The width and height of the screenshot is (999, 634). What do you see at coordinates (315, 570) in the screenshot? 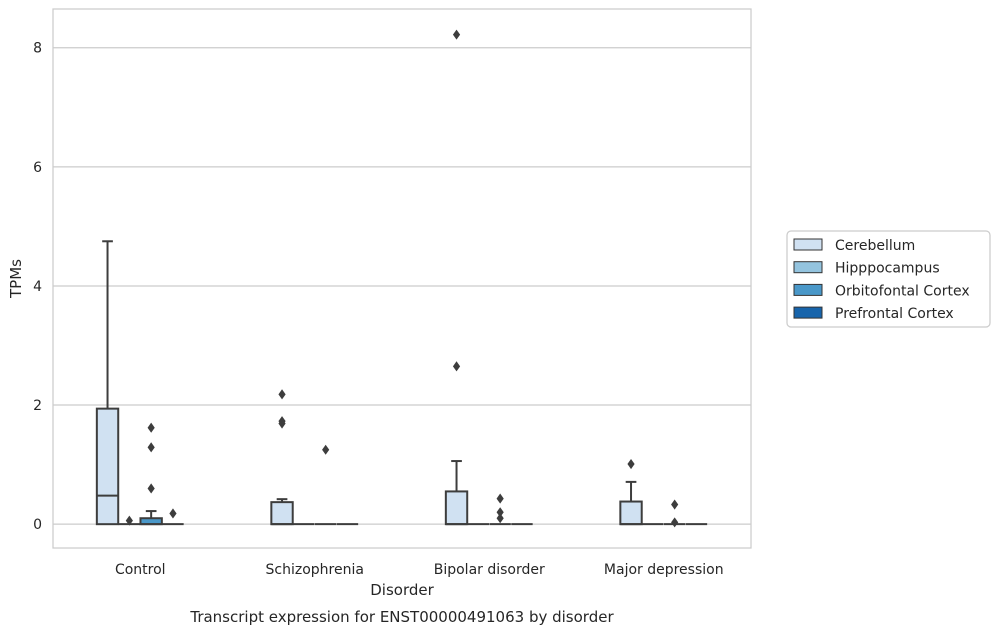
I see `x-tick-label: Schizophrenia` at bounding box center [315, 570].